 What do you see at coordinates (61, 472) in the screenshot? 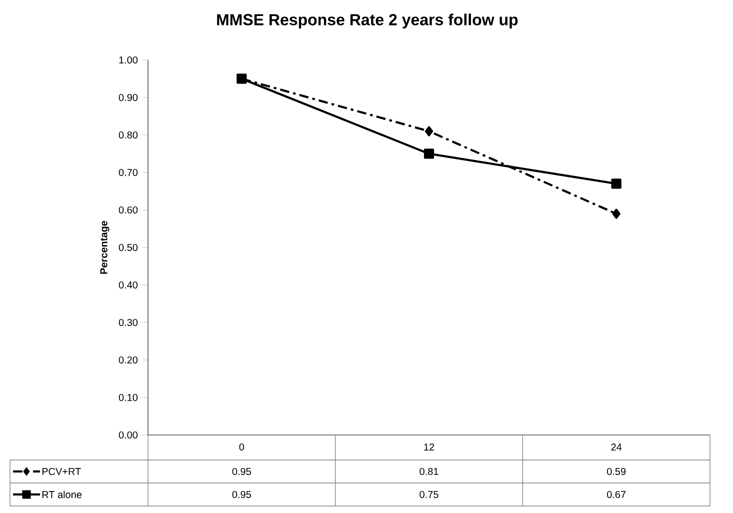
I see `legend-label: PCV+RT` at bounding box center [61, 472].